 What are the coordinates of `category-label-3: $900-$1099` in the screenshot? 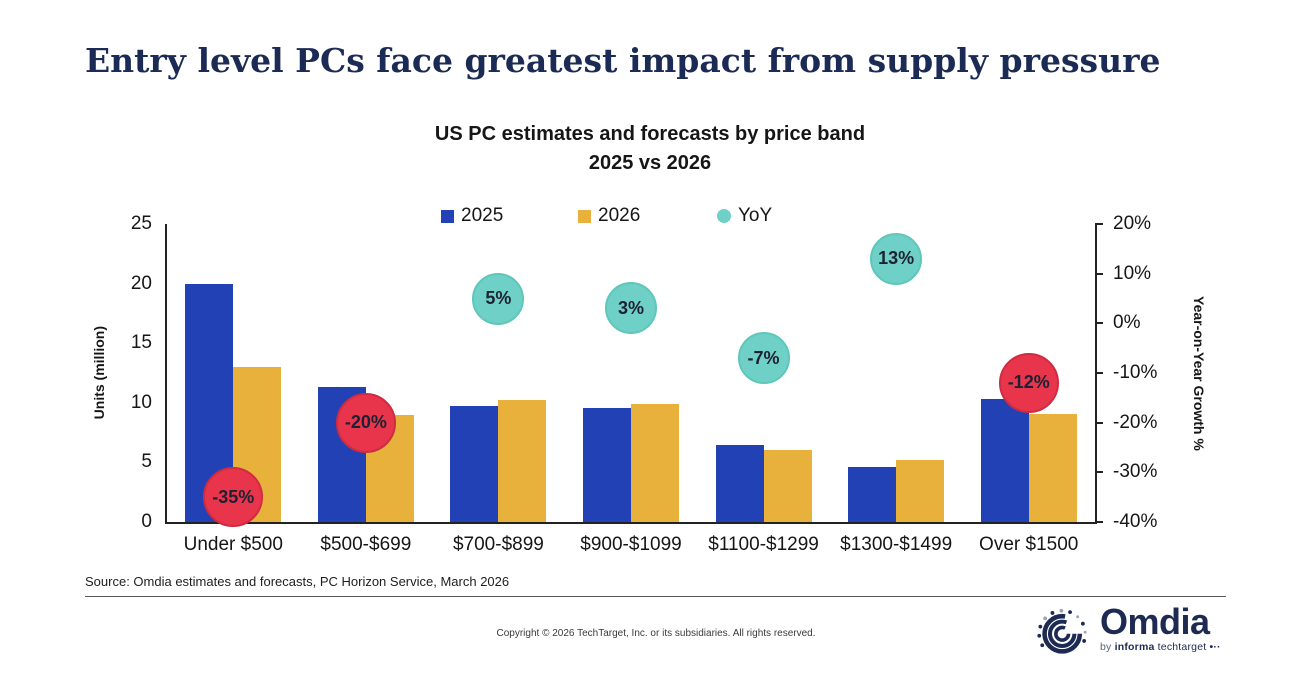 It's located at (631, 544).